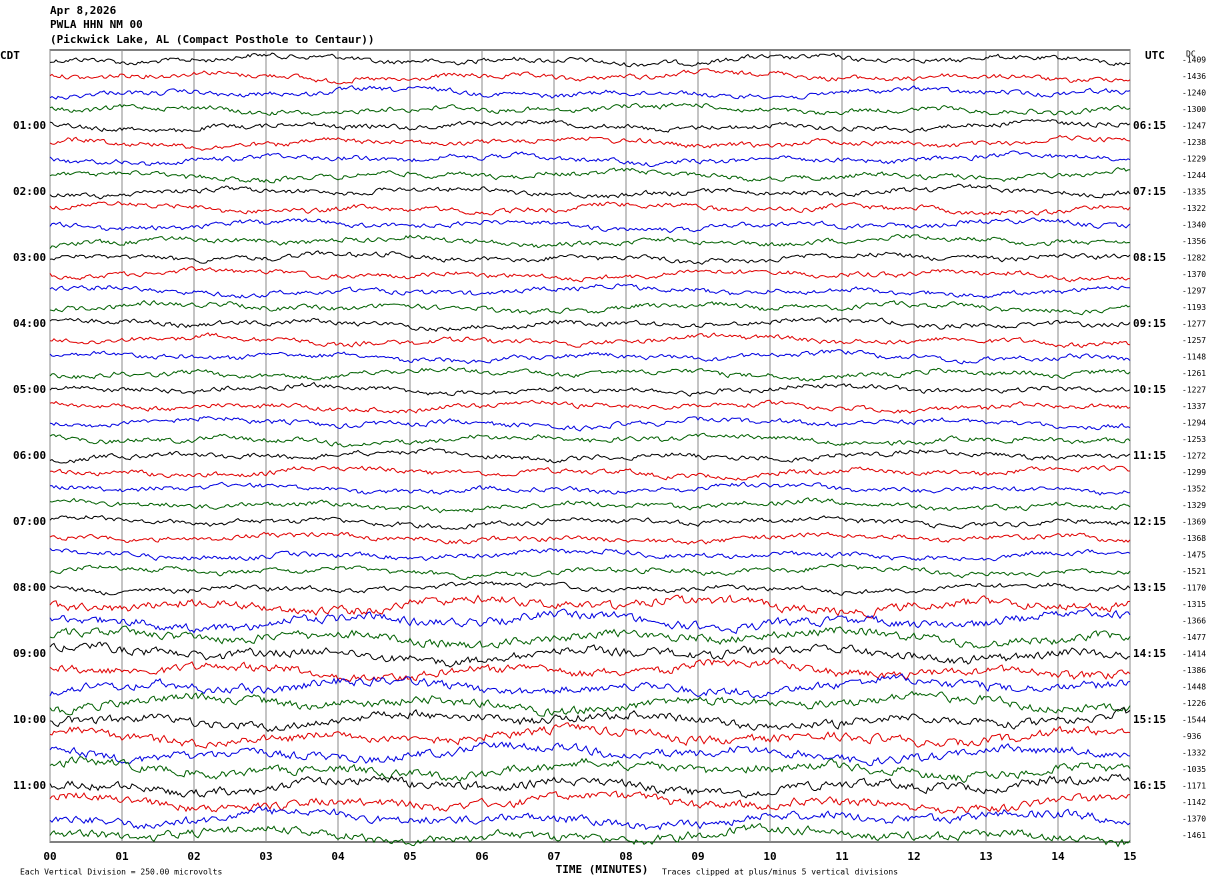  What do you see at coordinates (29, 521) in the screenshot?
I see `left-time-label: 07:00` at bounding box center [29, 521].